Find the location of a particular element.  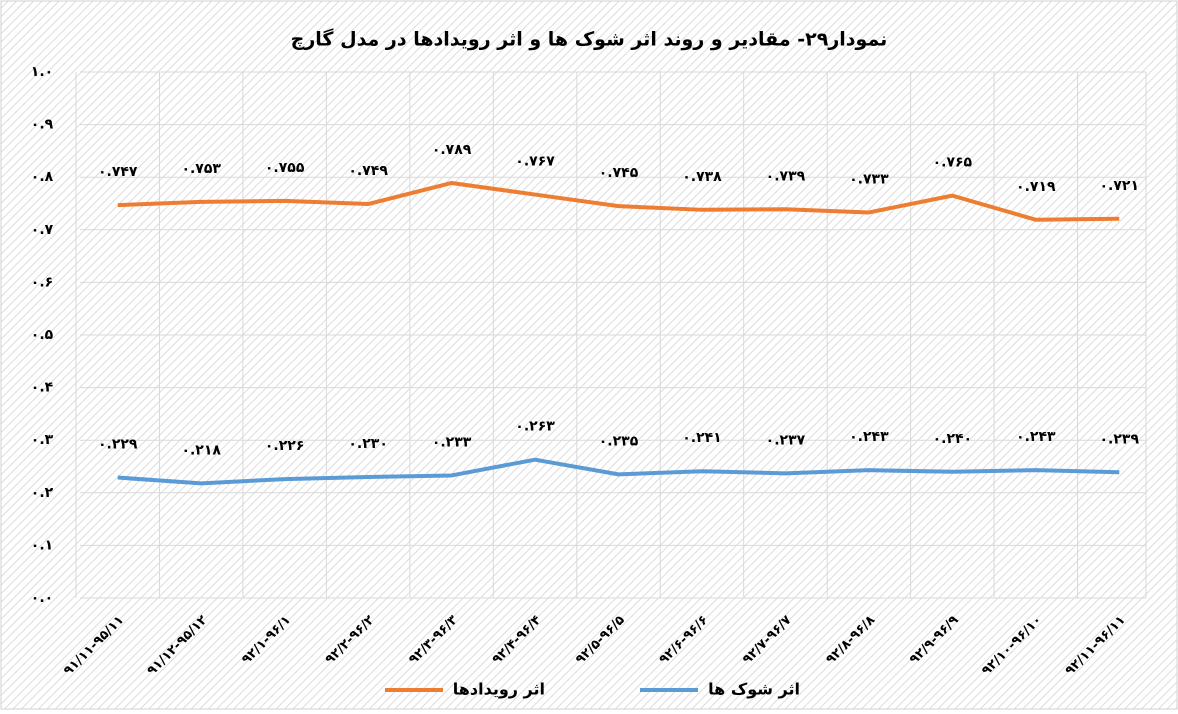

data-label: ۰.۷۵۳ is located at coordinates (201, 169).